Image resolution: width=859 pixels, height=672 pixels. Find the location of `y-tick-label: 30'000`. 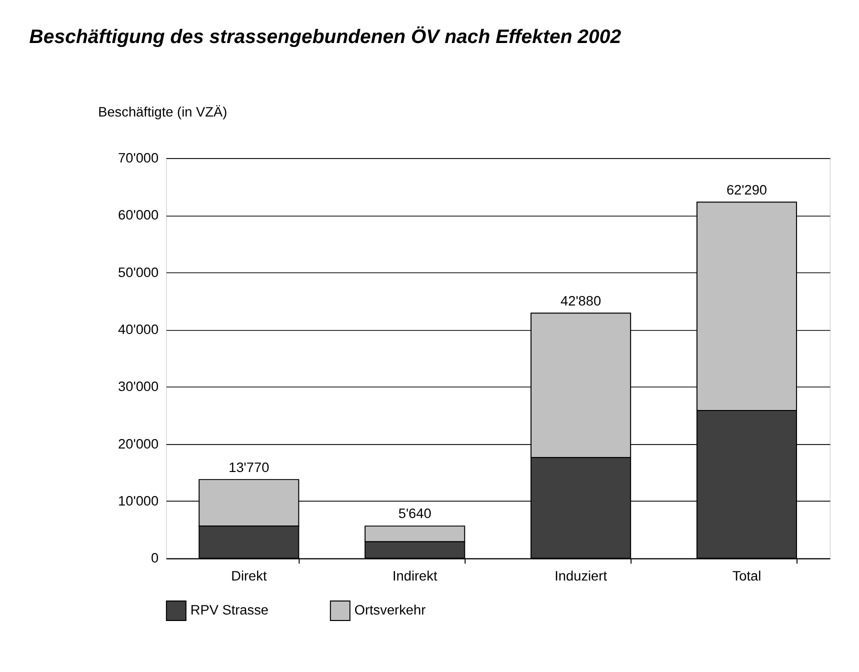

y-tick-label: 30'000 is located at coordinates (139, 386).